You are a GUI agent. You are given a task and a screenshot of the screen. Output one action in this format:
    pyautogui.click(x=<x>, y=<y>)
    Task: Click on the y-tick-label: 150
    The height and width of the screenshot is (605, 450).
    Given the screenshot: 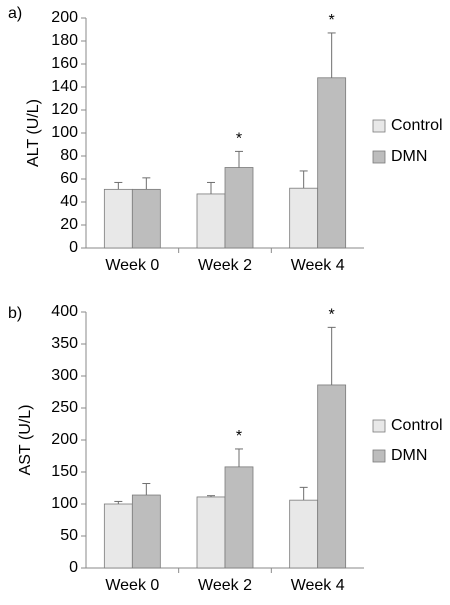 What is the action you would take?
    pyautogui.click(x=64, y=471)
    